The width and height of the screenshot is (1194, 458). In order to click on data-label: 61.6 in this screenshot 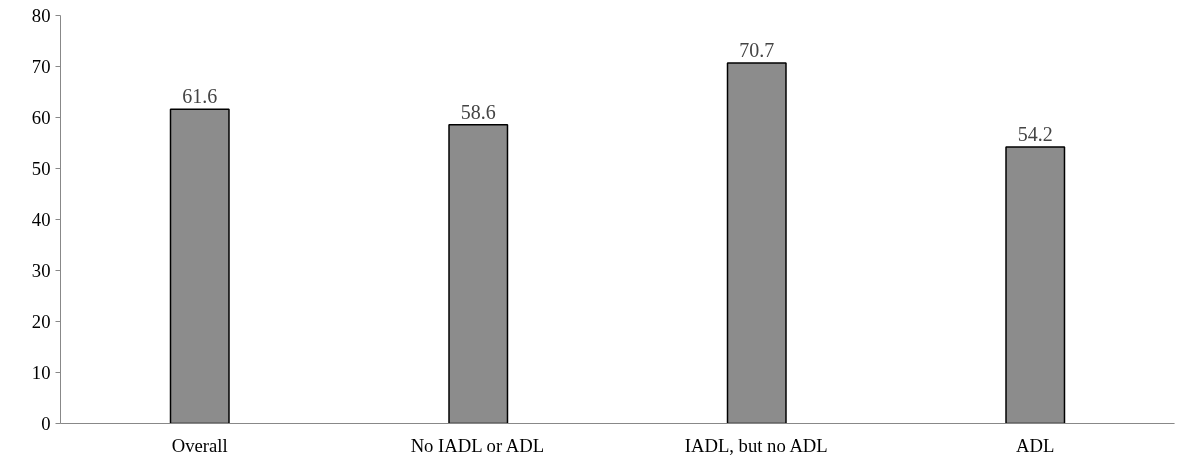, I will do `click(200, 96)`.